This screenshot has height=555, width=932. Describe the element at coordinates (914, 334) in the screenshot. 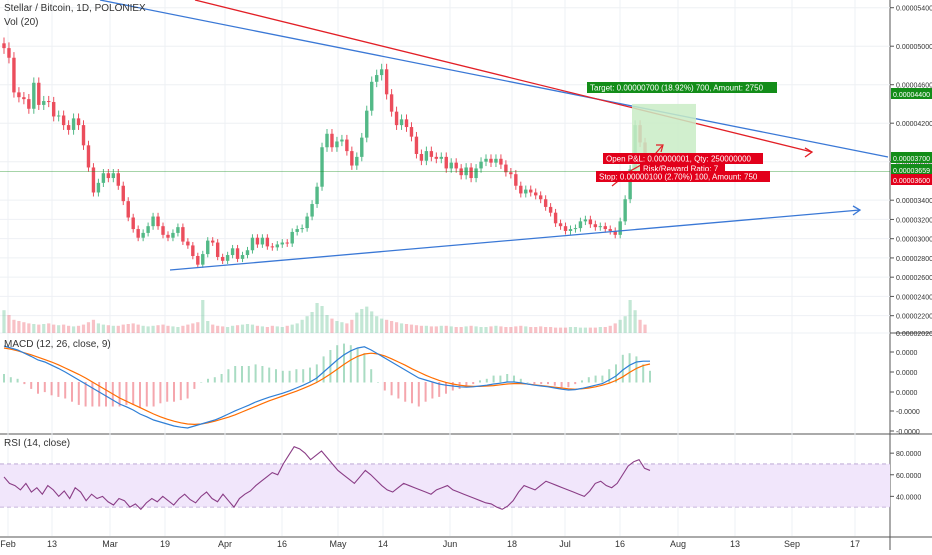

I see `price-tick-label: 0.00002020` at that location.